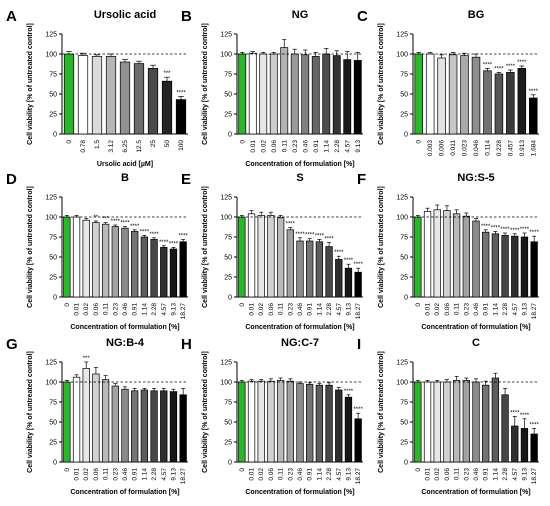 The height and width of the screenshot is (506, 550). Describe the element at coordinates (487, 148) in the screenshot. I see `x-tick-label: 0.114` at that location.